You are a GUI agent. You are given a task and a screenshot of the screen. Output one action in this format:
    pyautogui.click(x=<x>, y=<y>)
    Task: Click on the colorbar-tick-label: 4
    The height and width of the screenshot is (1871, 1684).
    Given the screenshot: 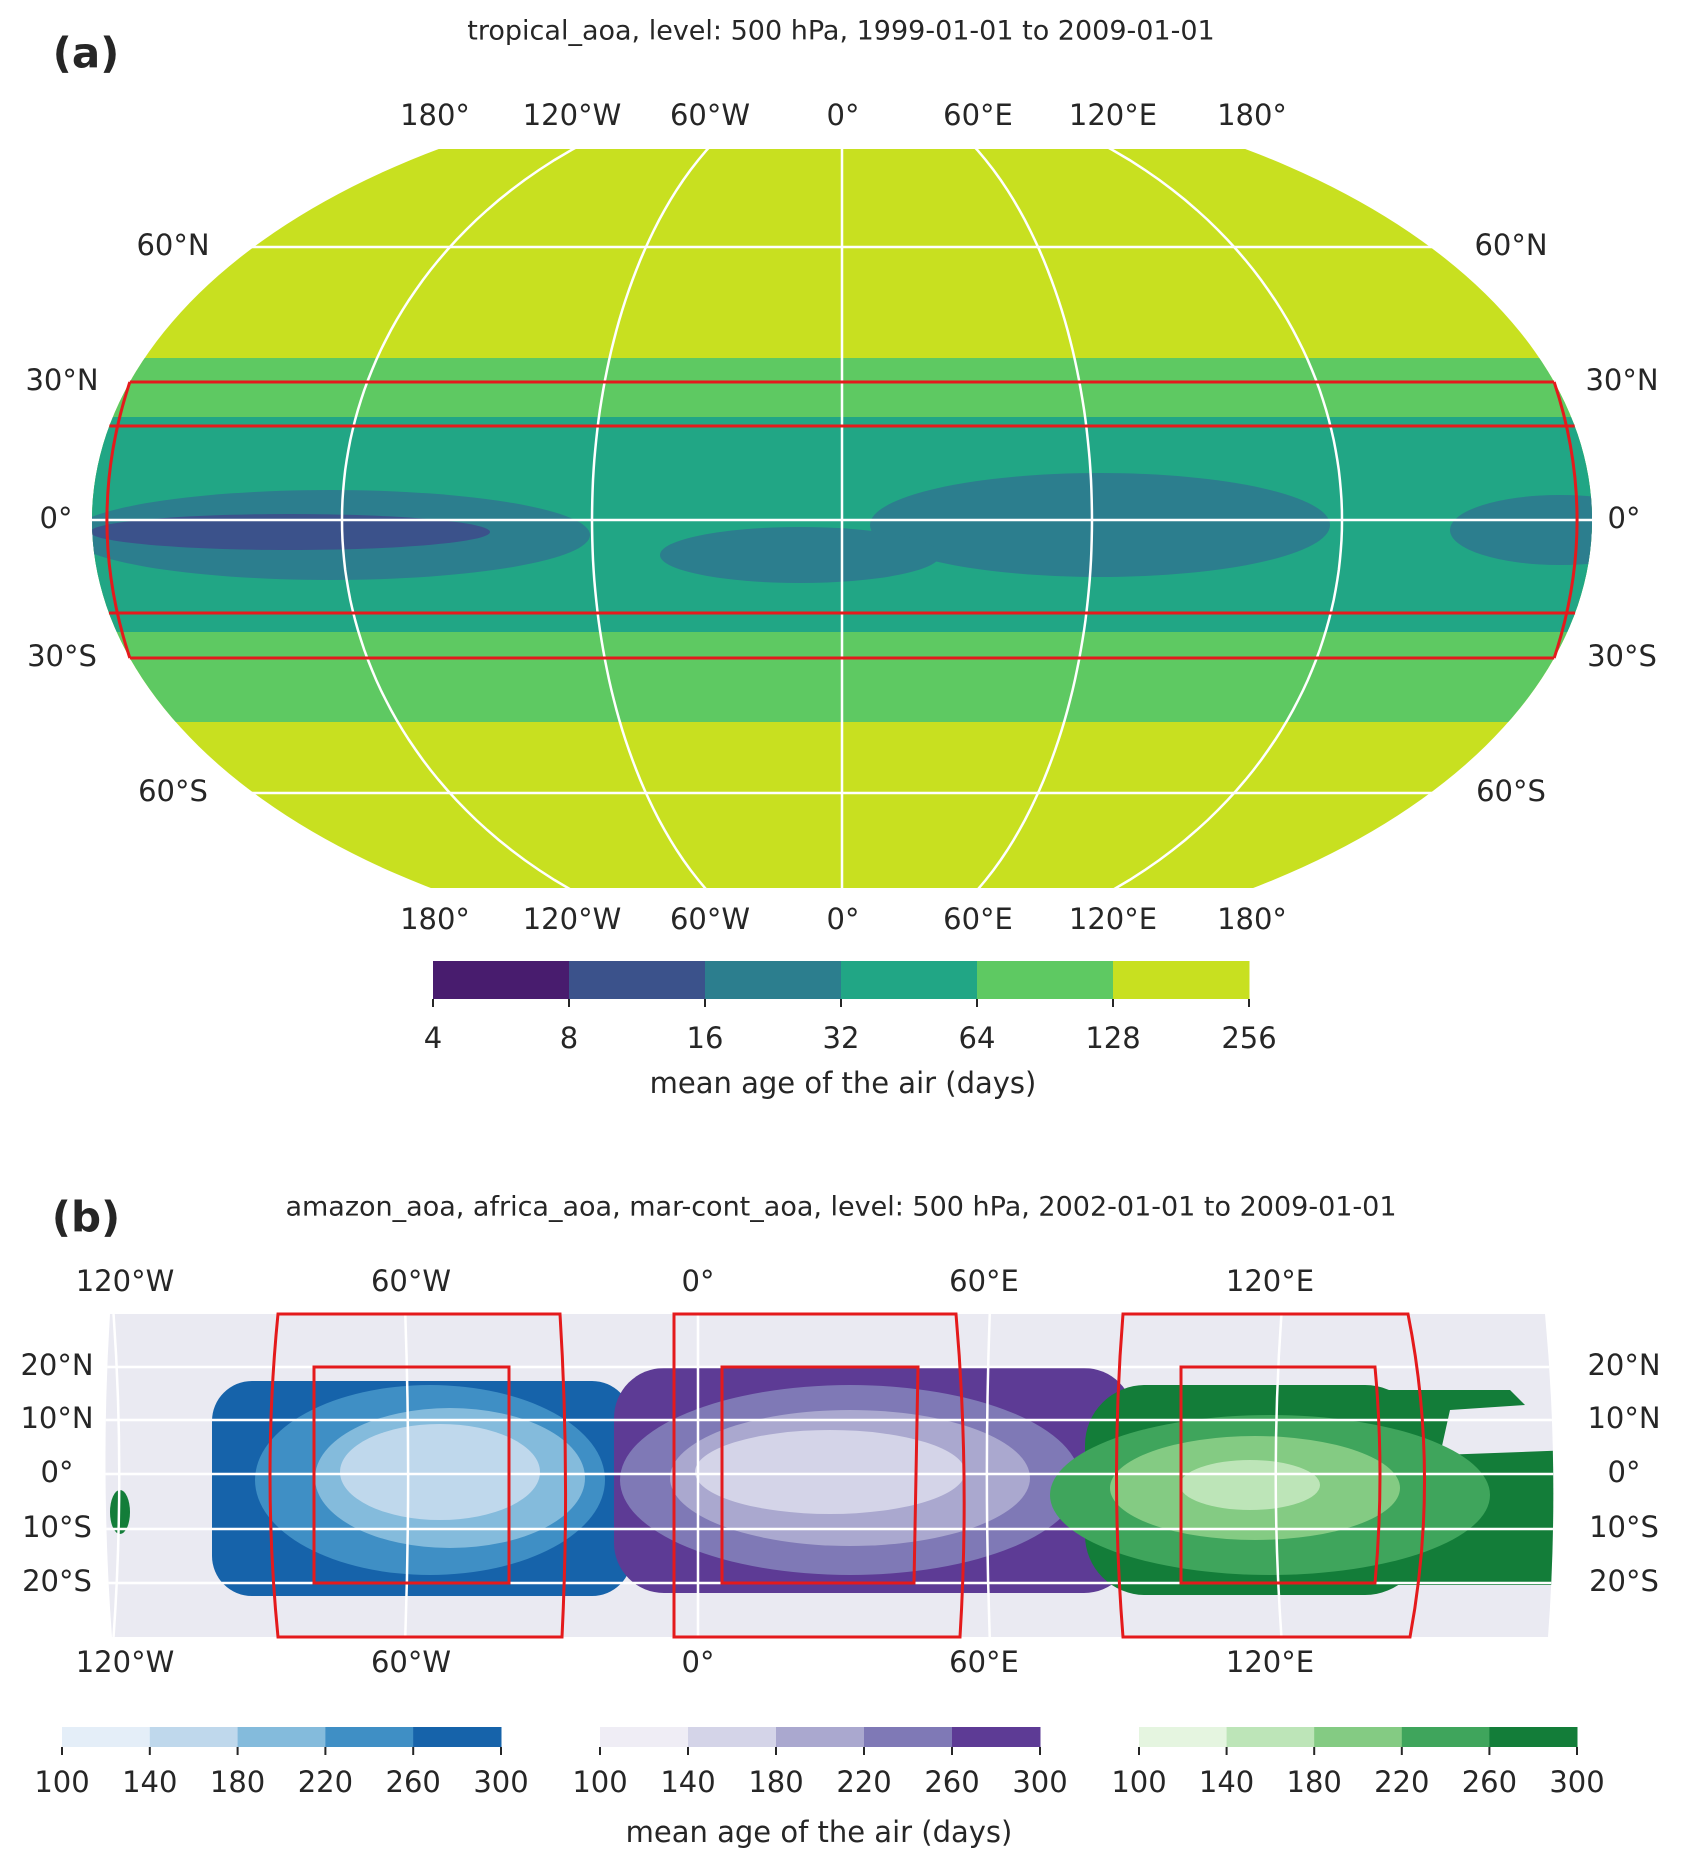 What is the action you would take?
    pyautogui.click(x=433, y=1038)
    